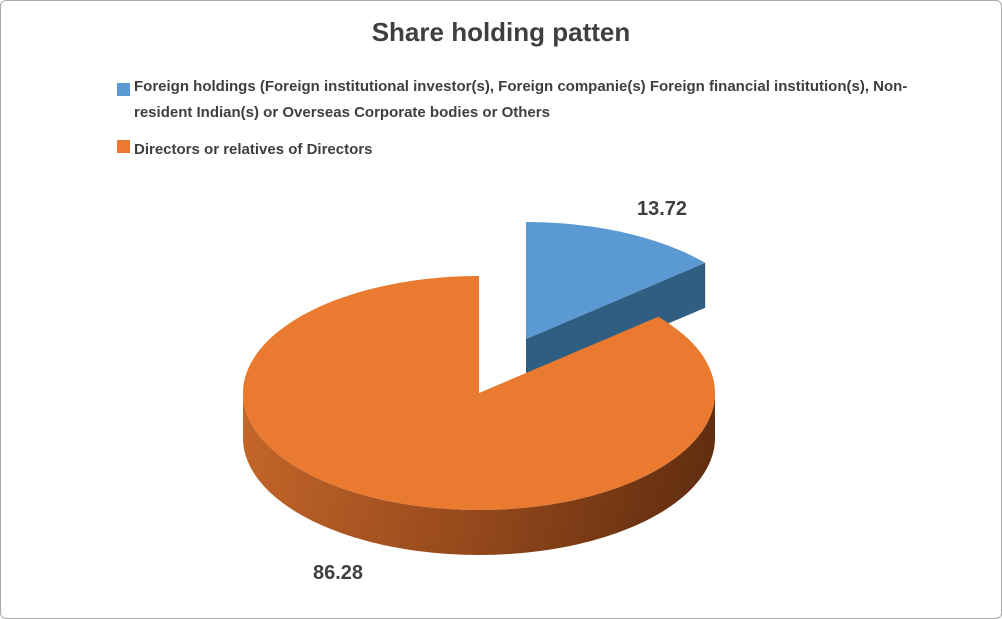  I want to click on data-label-foreign-holdings: 13.72, so click(662, 209).